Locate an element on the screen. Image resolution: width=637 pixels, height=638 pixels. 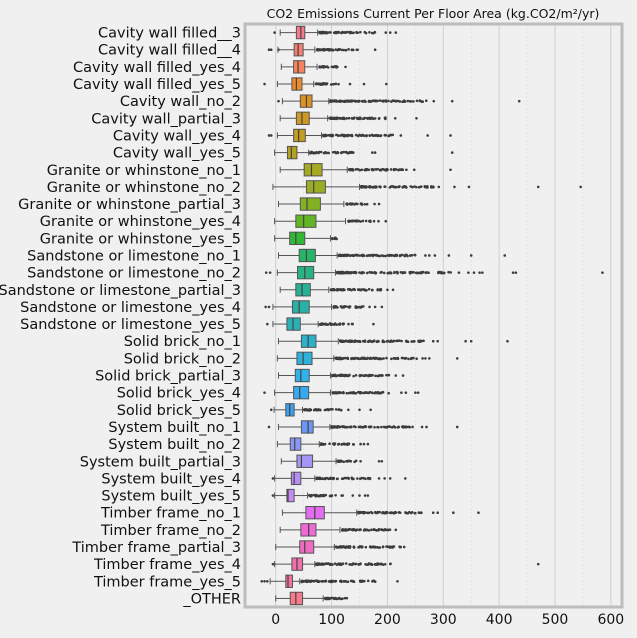
x-tick-label: 0 is located at coordinates (275, 620).